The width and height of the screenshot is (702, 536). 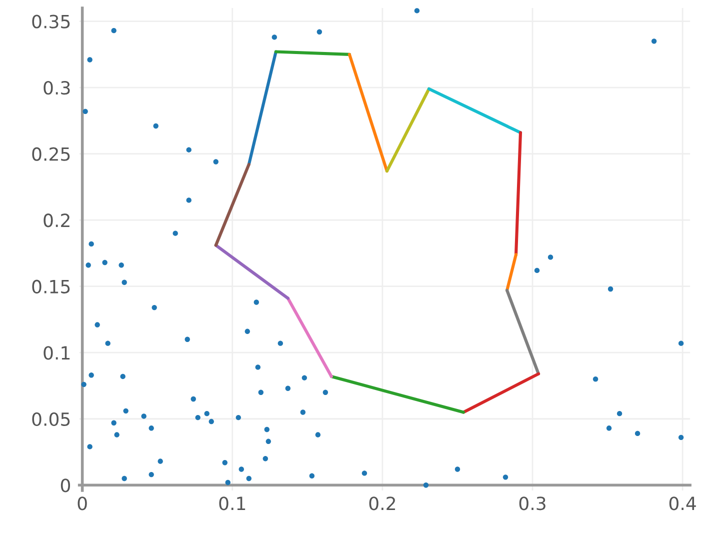 I want to click on x-tick-label: 0, so click(x=82, y=503).